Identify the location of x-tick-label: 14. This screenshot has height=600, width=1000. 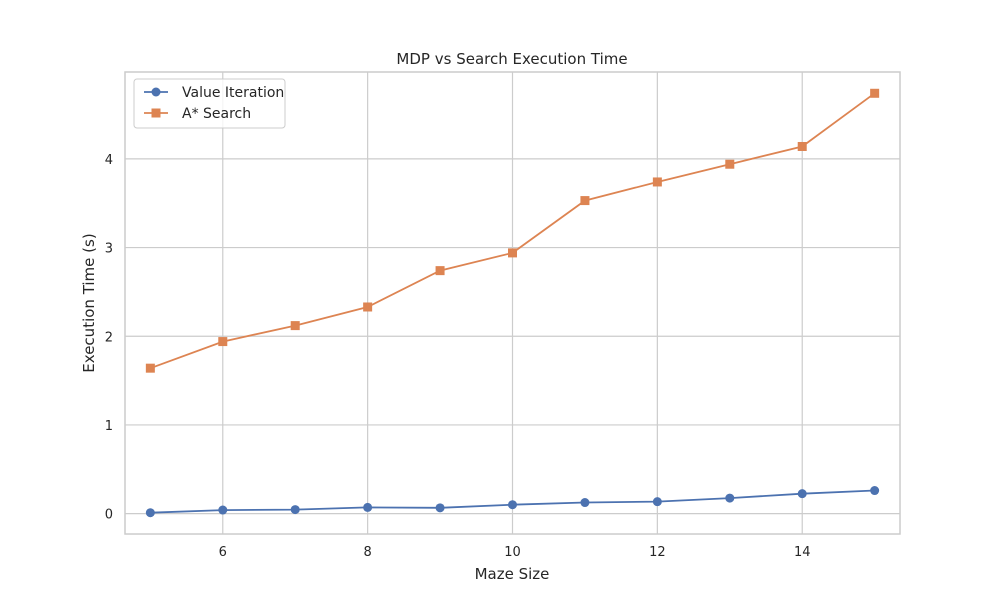
(802, 552).